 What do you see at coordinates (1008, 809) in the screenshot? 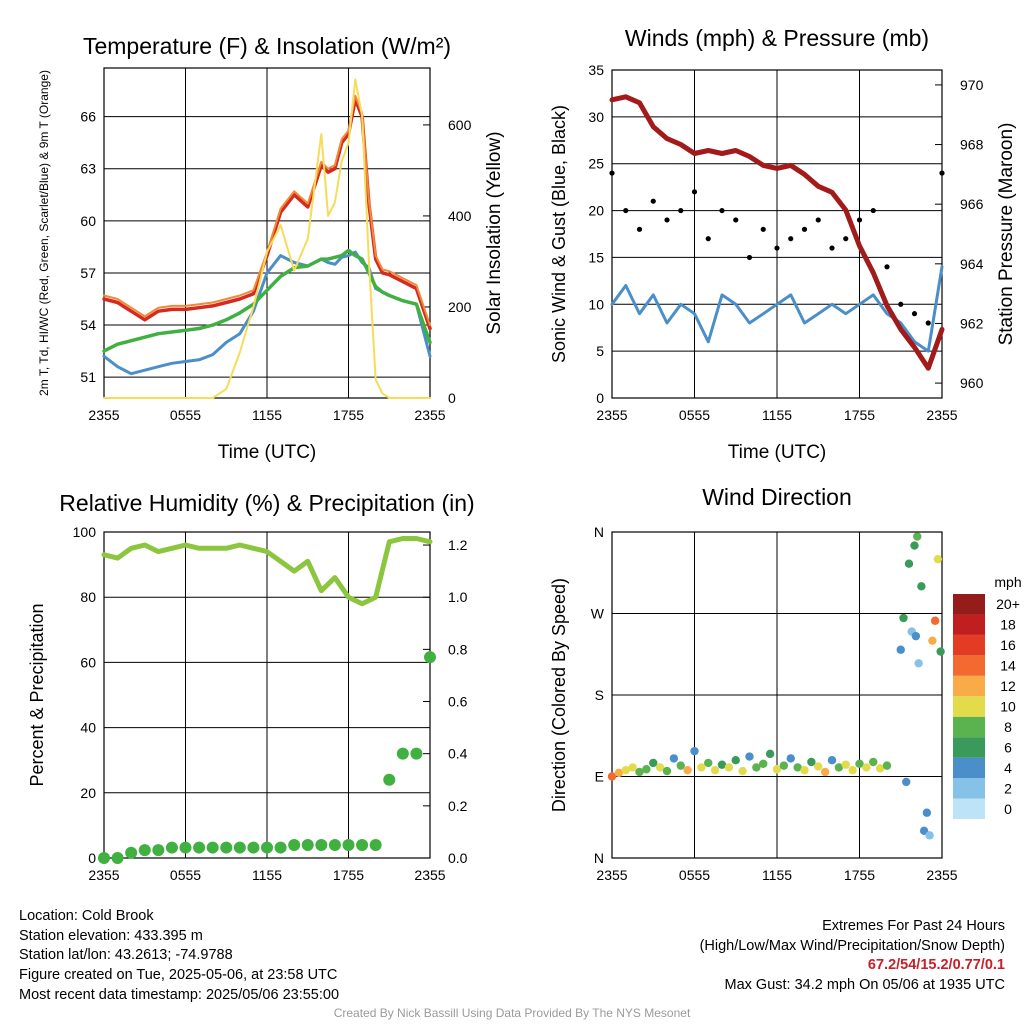
I see `colorbar-label: 0` at bounding box center [1008, 809].